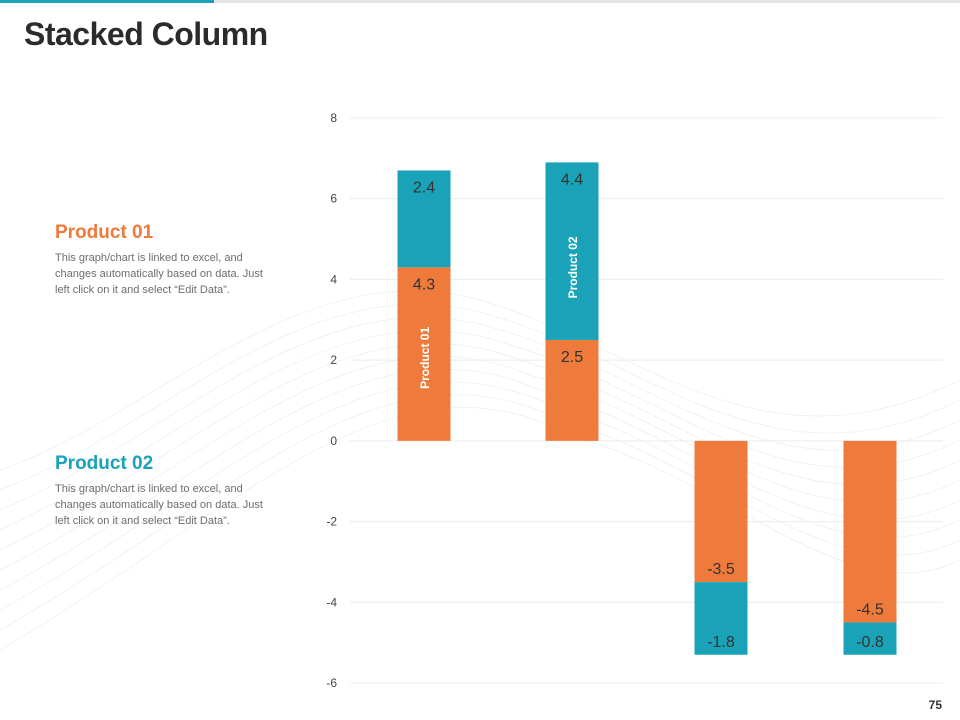 The image size is (960, 720). Describe the element at coordinates (424, 284) in the screenshot. I see `data-label: 4.3` at that location.